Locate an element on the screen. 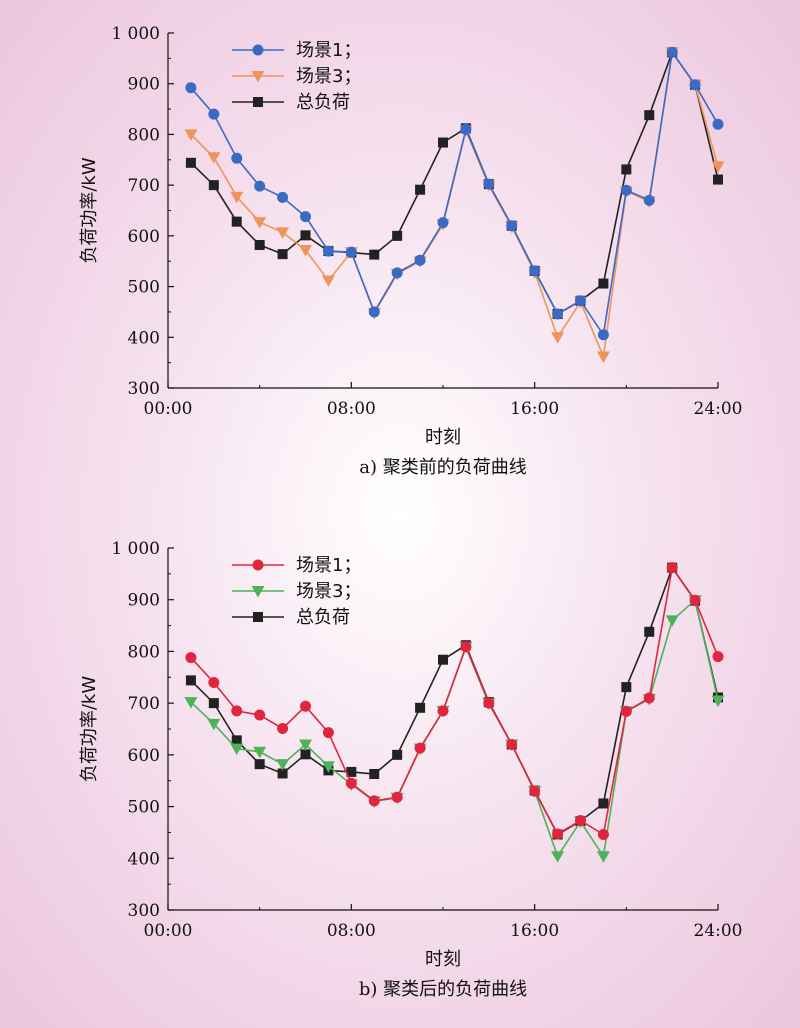 This screenshot has height=1028, width=800. y-tick-label: 800 is located at coordinates (144, 652).